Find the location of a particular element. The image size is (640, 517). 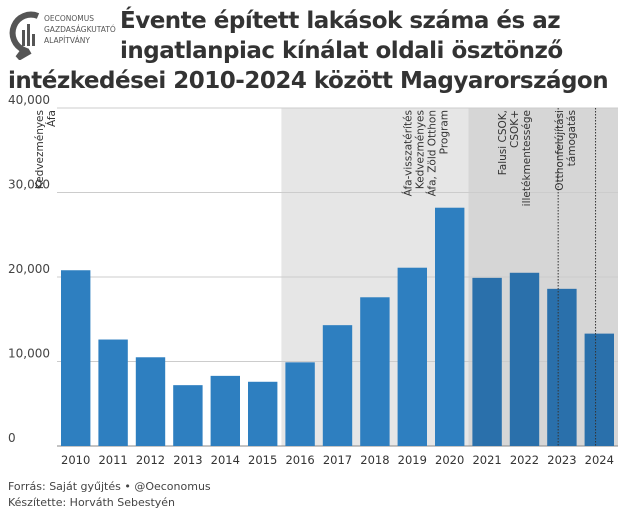

y-tick-label: 0 is located at coordinates (12, 438).